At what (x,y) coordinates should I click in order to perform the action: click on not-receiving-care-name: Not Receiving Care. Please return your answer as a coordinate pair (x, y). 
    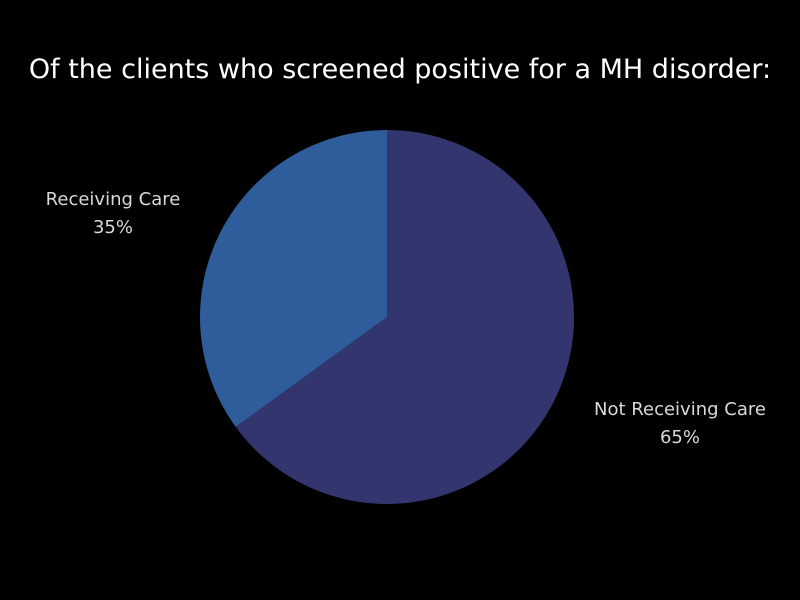
    Looking at the image, I should click on (680, 409).